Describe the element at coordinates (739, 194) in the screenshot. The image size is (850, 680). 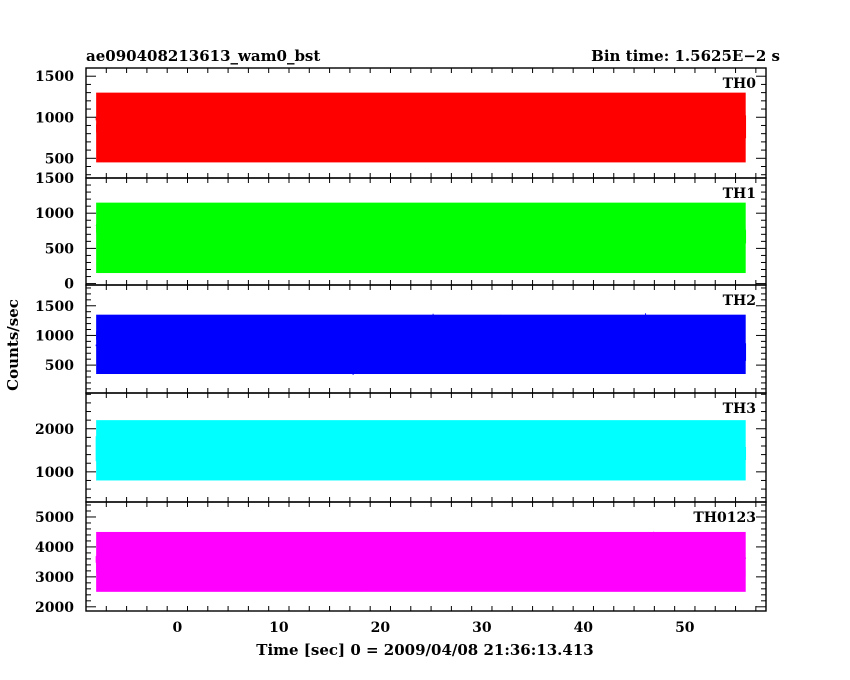
I see `panel-label: TH1` at that location.